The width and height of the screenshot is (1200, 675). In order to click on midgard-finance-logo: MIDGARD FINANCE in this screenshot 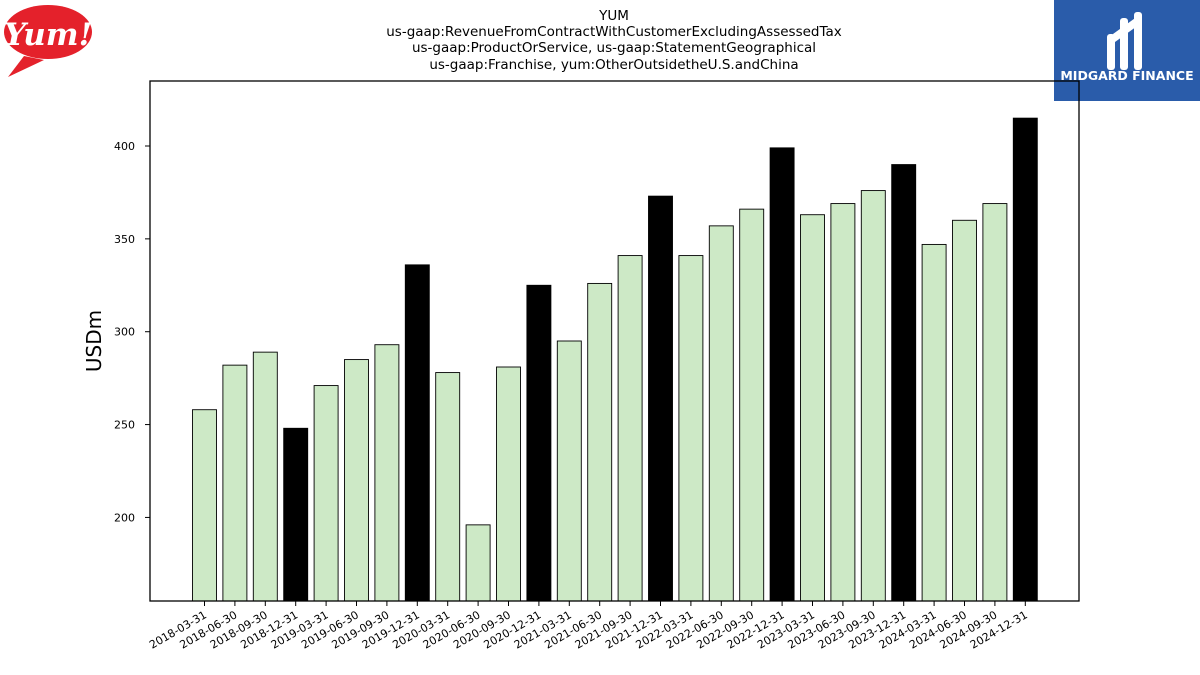, I will do `click(1127, 50)`.